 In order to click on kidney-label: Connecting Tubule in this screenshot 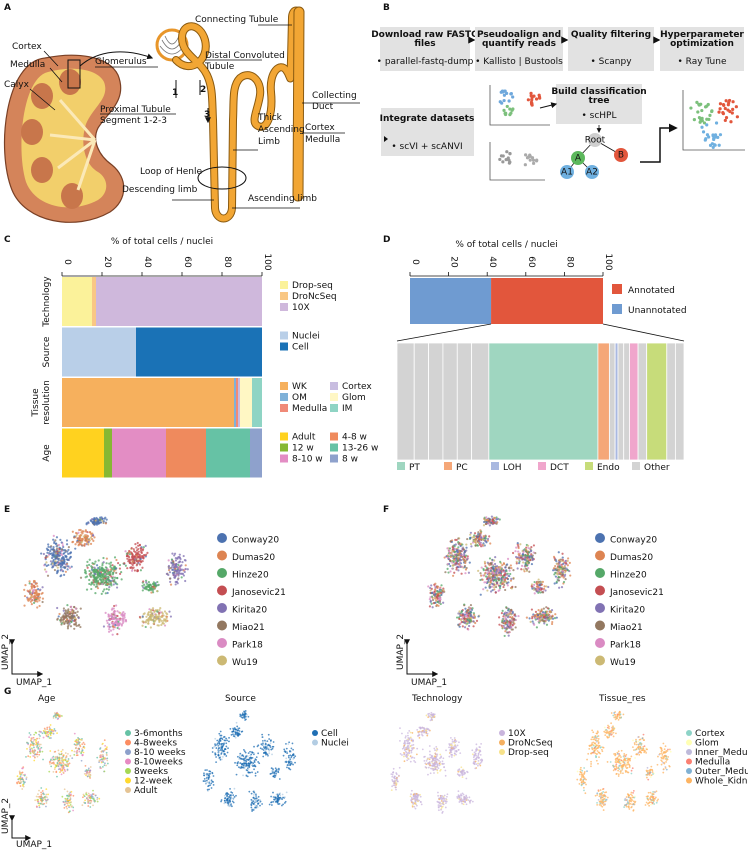, I will do `click(237, 20)`.